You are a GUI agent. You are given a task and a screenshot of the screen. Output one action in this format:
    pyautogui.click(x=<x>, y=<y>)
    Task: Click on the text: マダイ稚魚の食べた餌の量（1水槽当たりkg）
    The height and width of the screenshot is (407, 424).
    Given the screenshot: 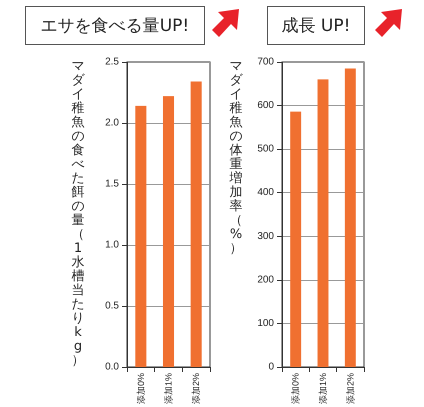 What is the action you would take?
    pyautogui.click(x=78, y=213)
    